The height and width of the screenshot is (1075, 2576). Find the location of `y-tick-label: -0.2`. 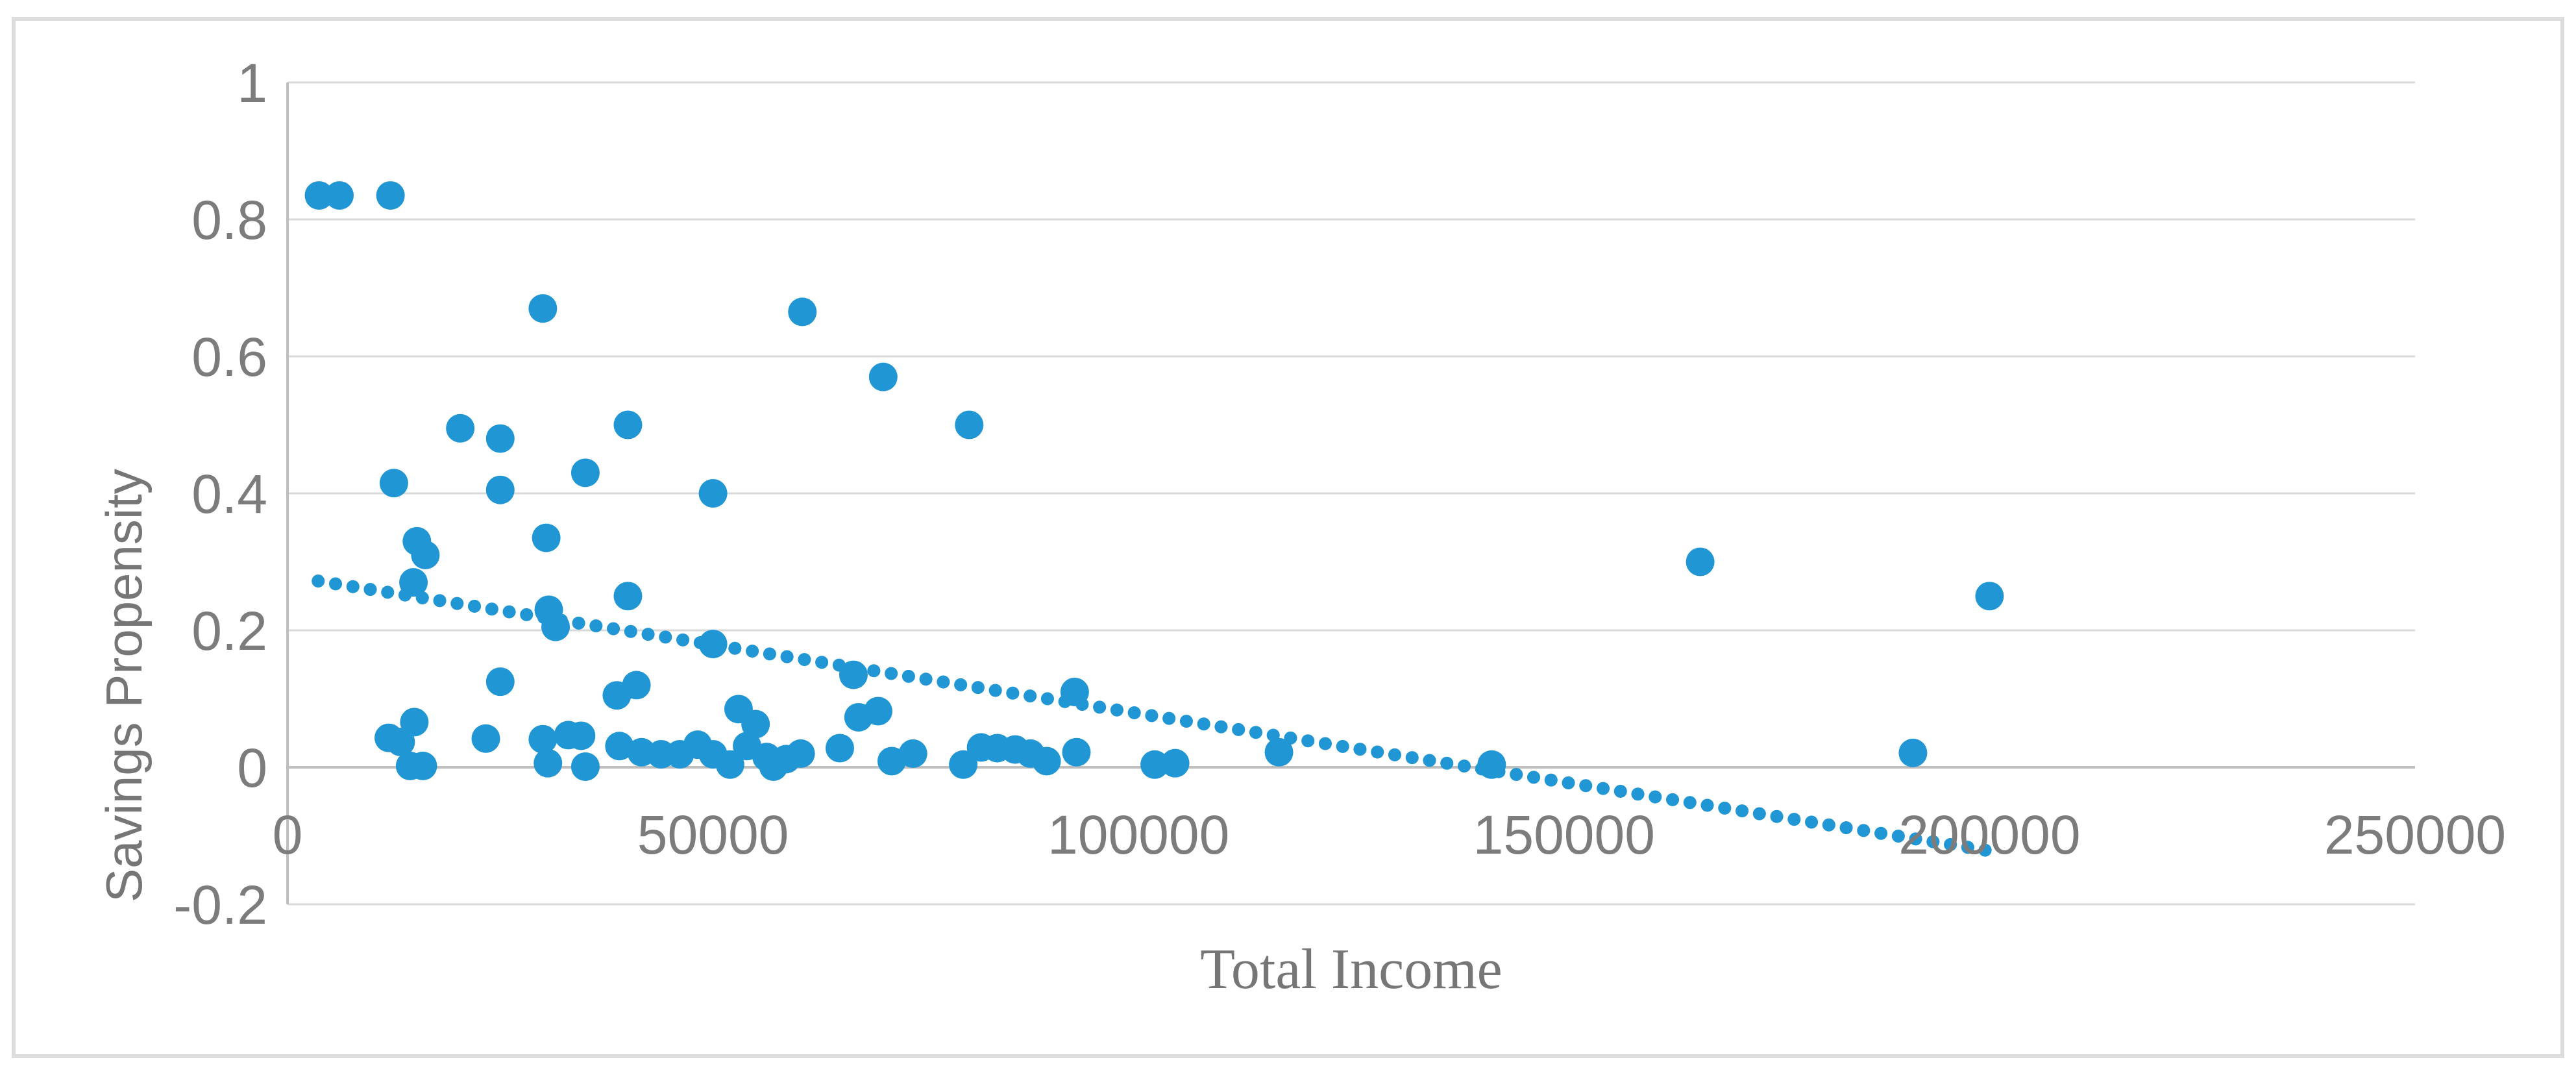

y-tick-label: -0.2 is located at coordinates (220, 904).